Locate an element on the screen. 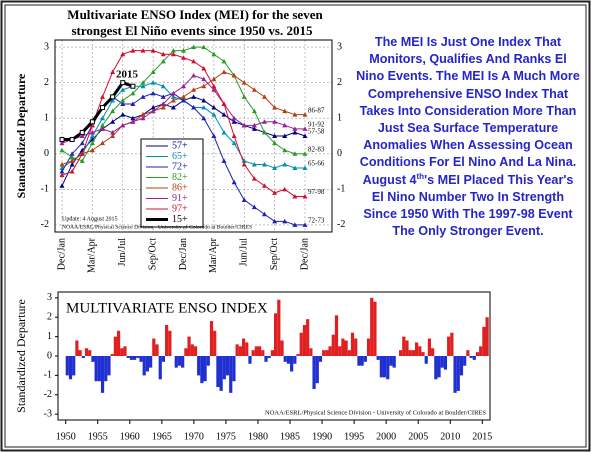 This screenshot has width=591, height=452. x-tick-label: 1950 is located at coordinates (66, 436).